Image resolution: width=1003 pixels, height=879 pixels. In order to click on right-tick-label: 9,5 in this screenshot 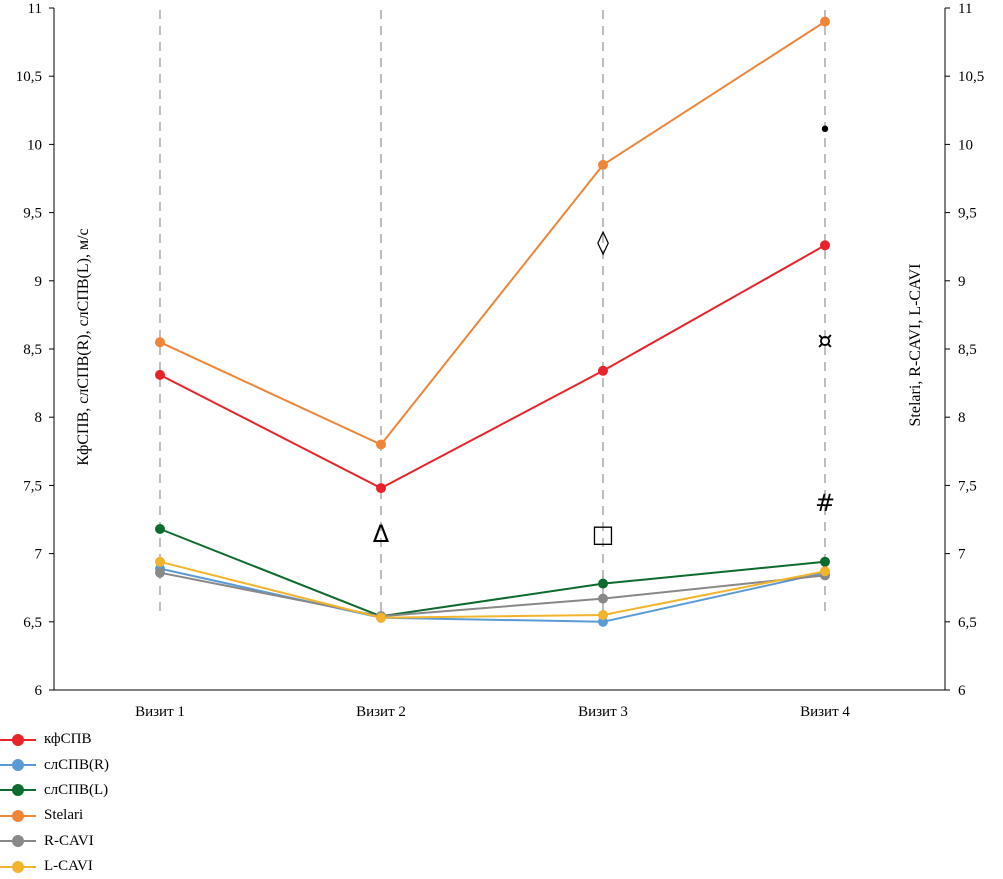, I will do `click(967, 214)`.